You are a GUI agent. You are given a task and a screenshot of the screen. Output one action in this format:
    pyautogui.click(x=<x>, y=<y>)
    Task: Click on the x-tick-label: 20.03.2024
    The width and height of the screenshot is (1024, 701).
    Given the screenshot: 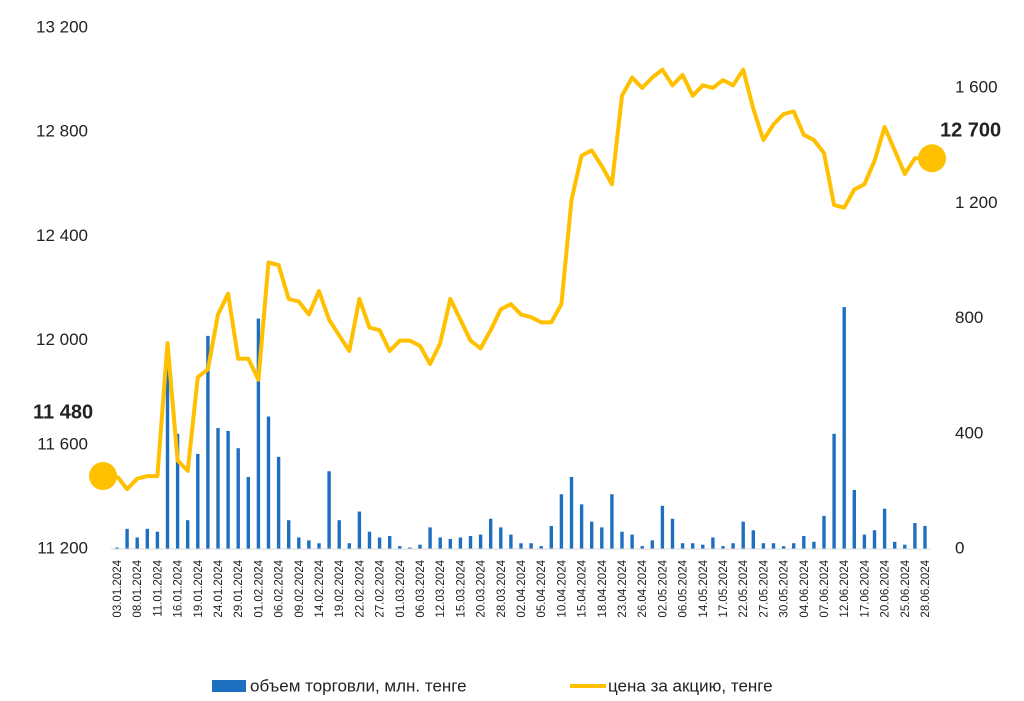 What is the action you would take?
    pyautogui.click(x=482, y=588)
    